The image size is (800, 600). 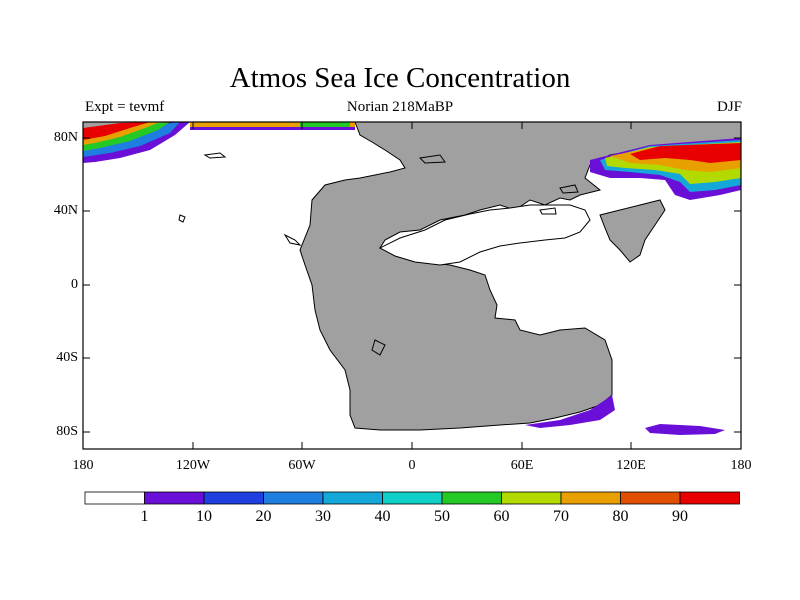 I want to click on ice-northwest-red, so click(x=116, y=131).